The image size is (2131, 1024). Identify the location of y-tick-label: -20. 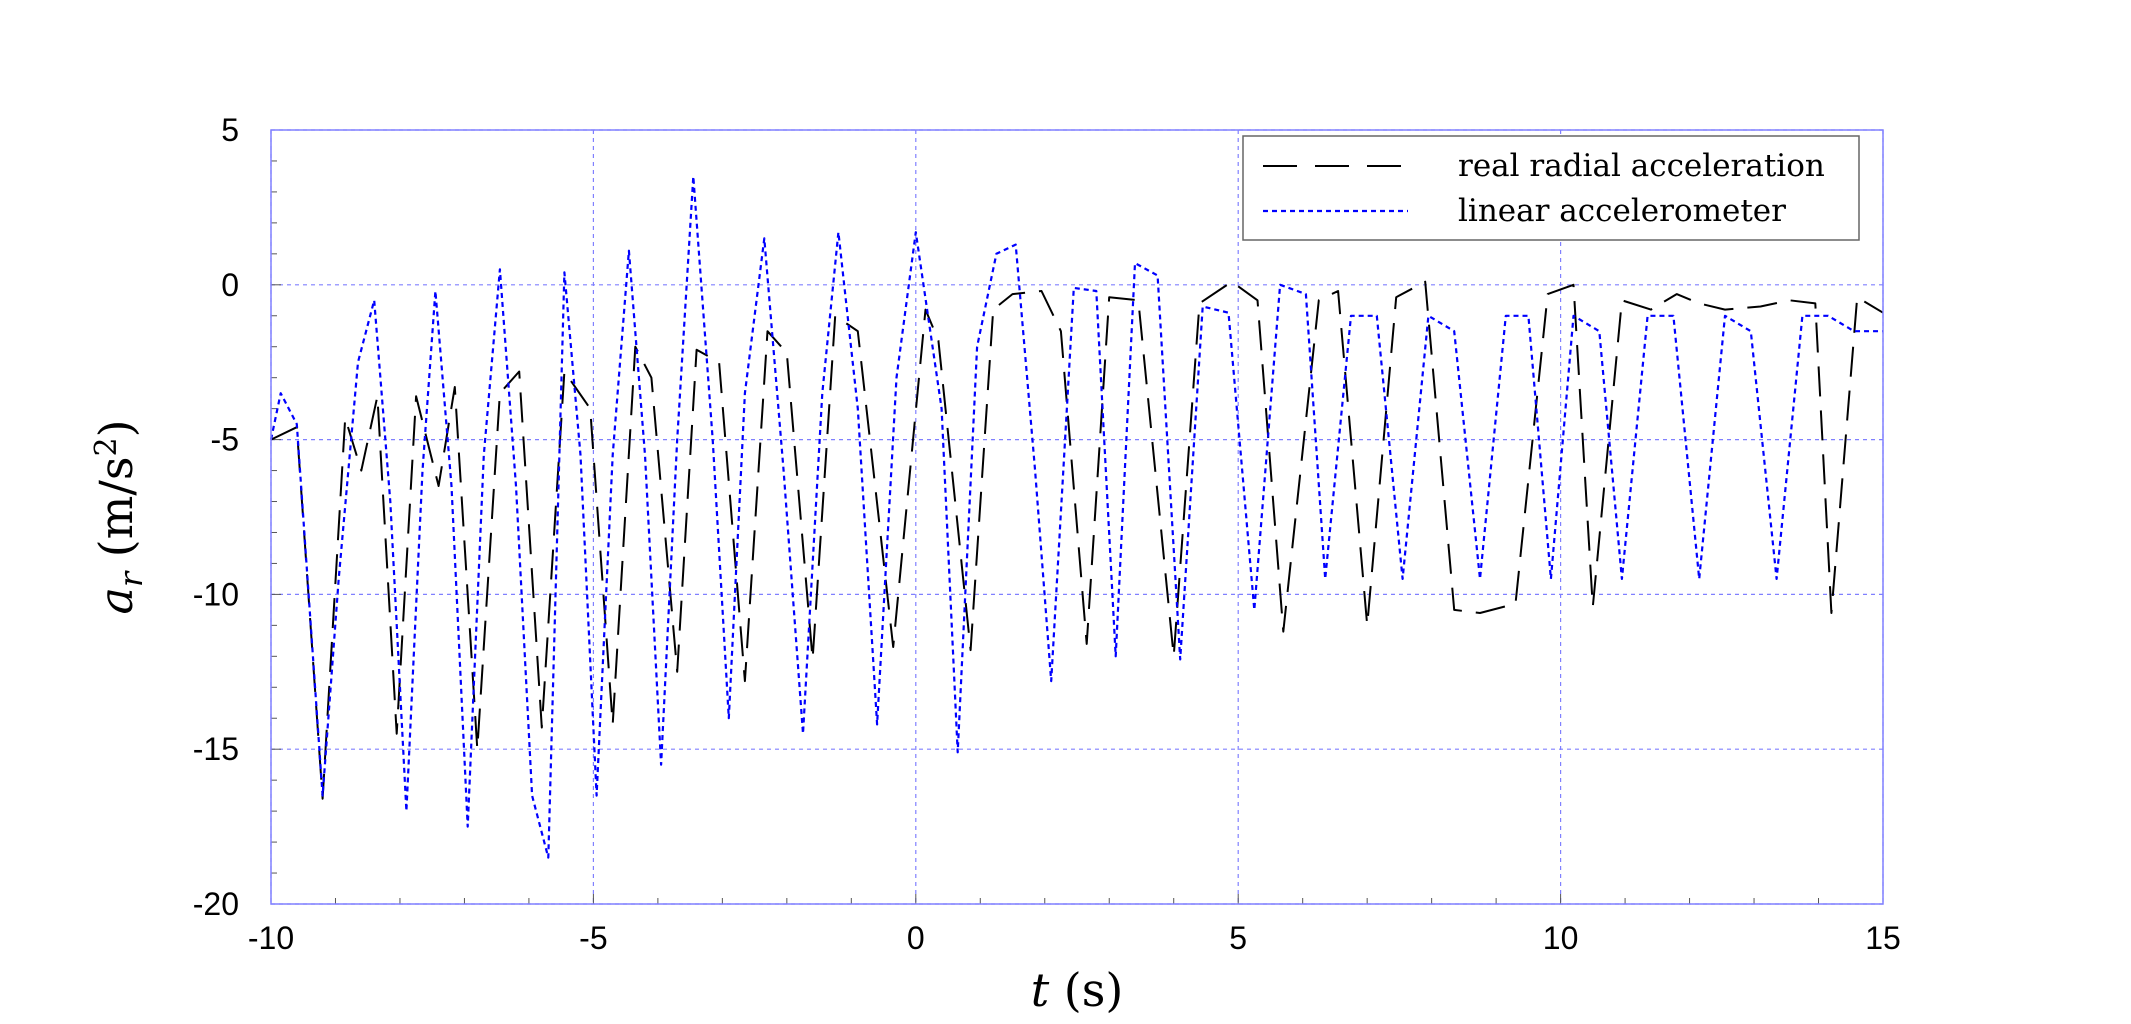
(216, 904).